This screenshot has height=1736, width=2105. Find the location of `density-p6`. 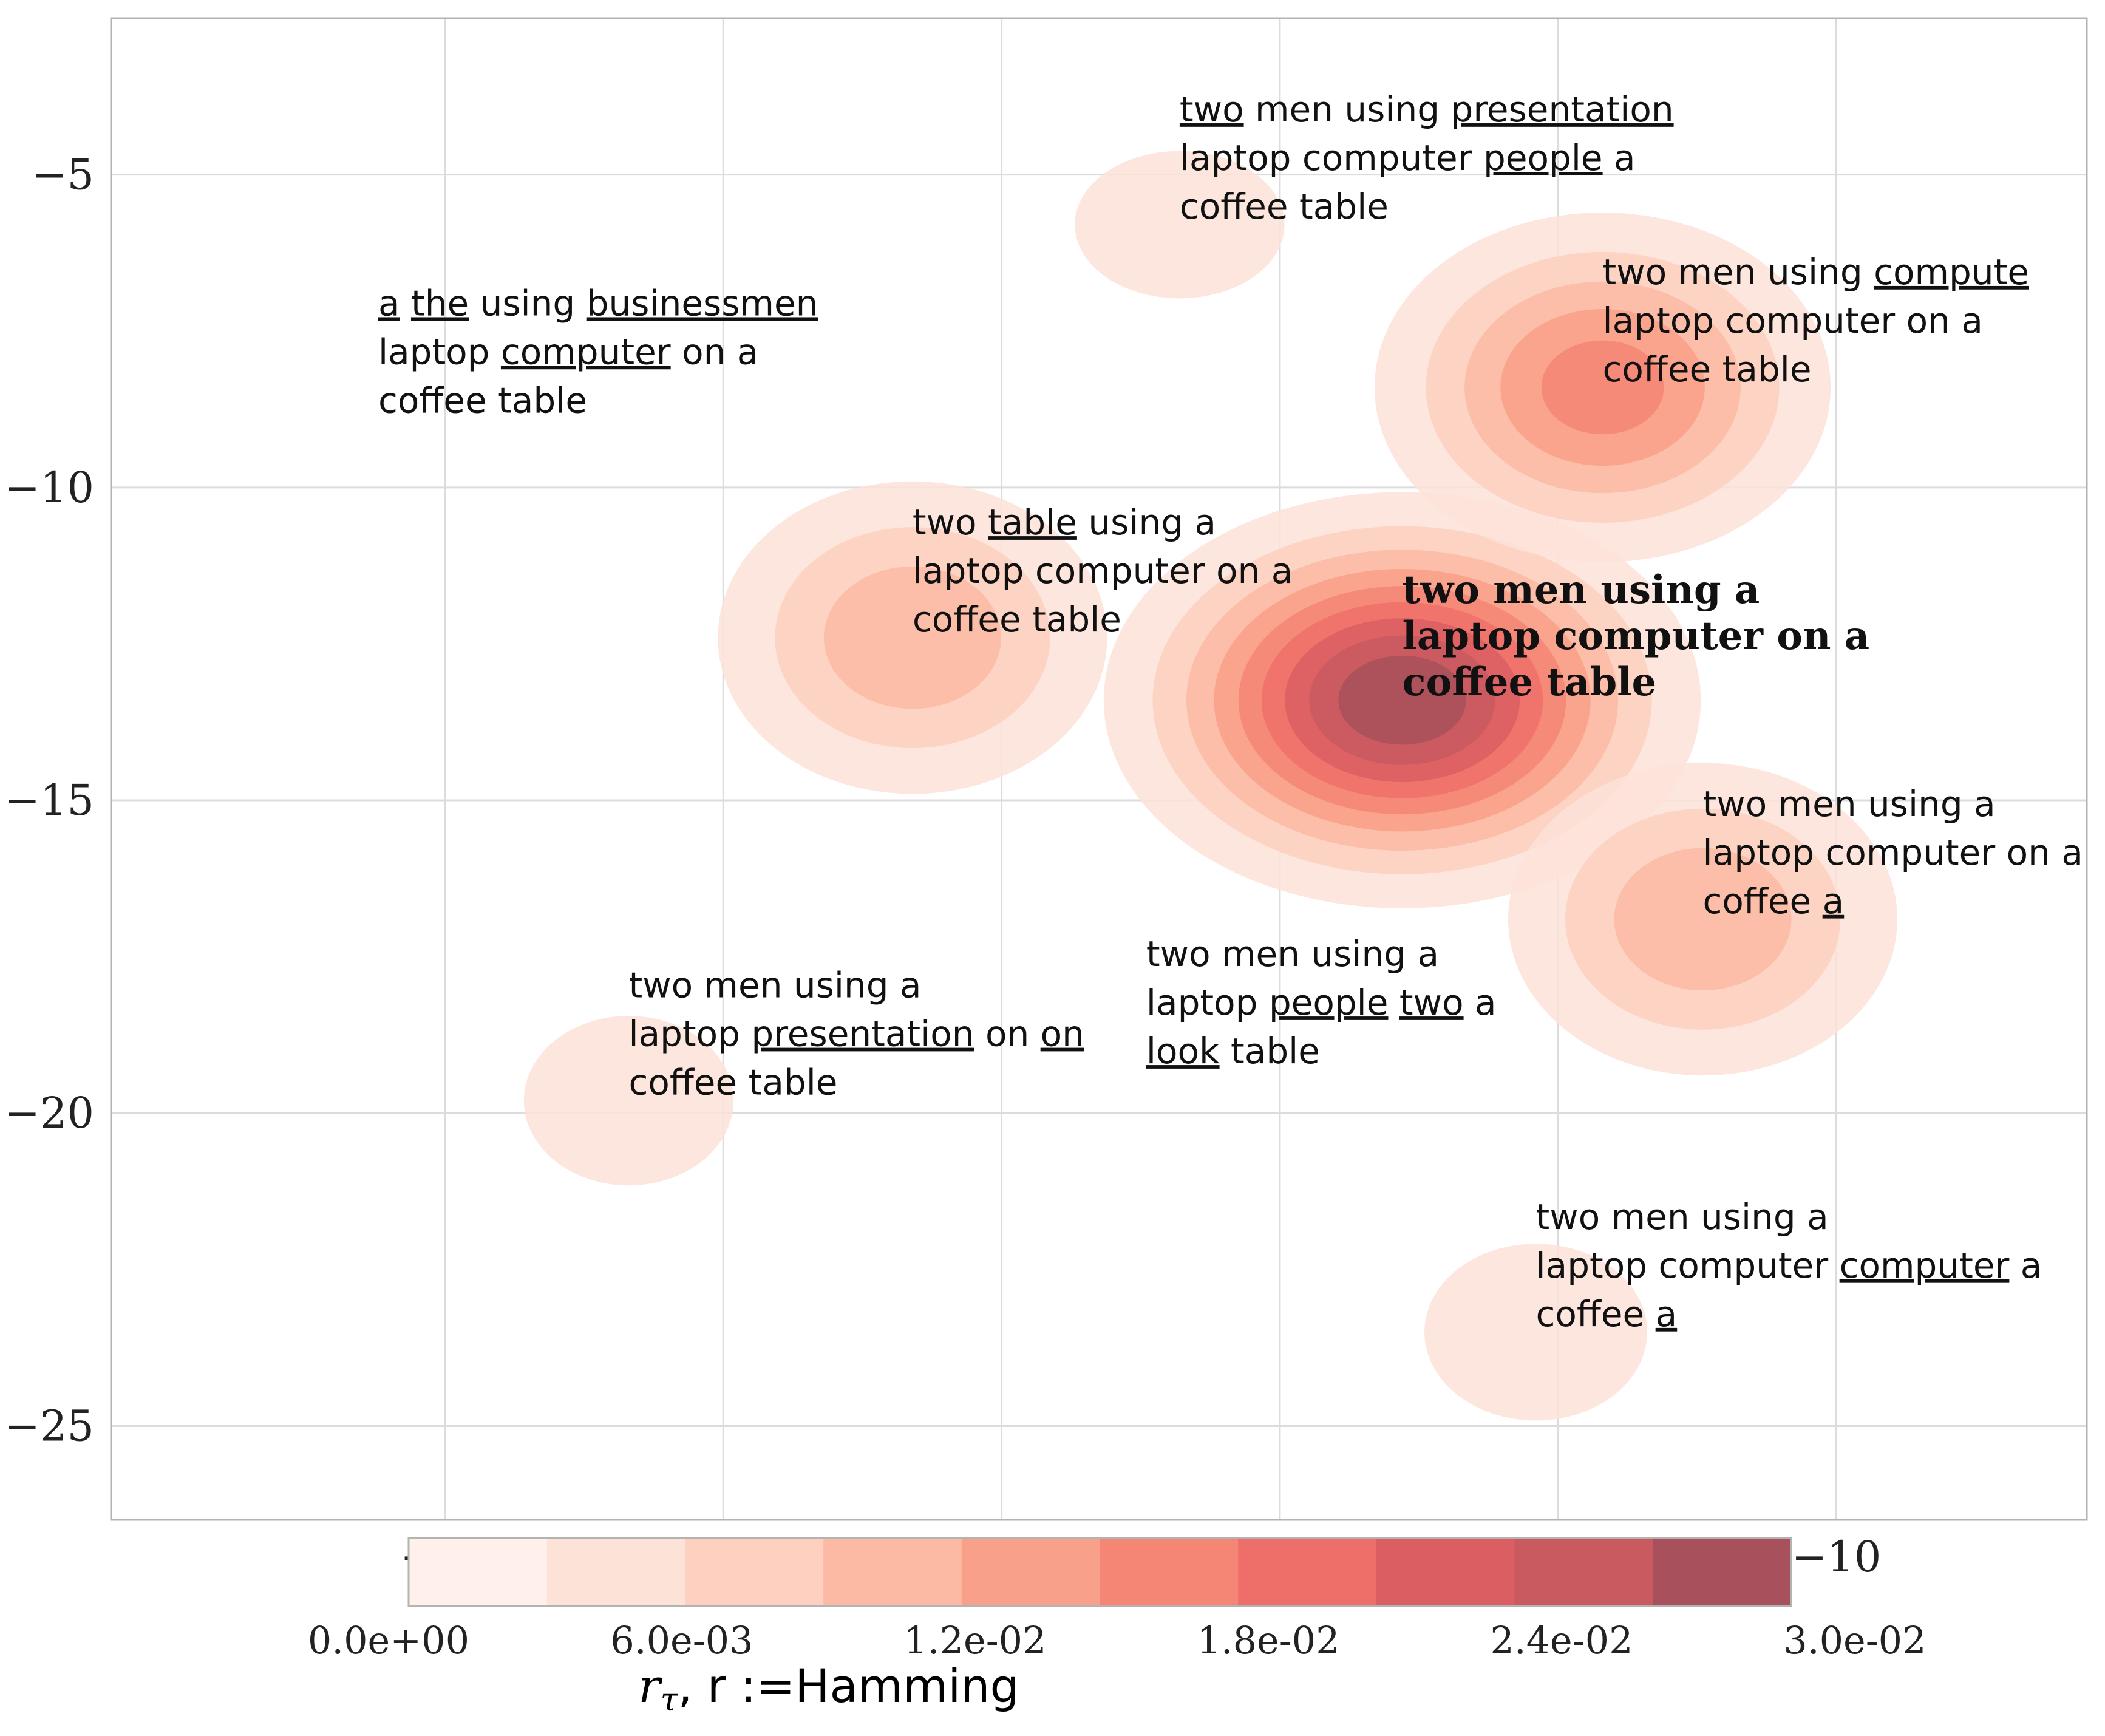

density-p6 is located at coordinates (628, 1101).